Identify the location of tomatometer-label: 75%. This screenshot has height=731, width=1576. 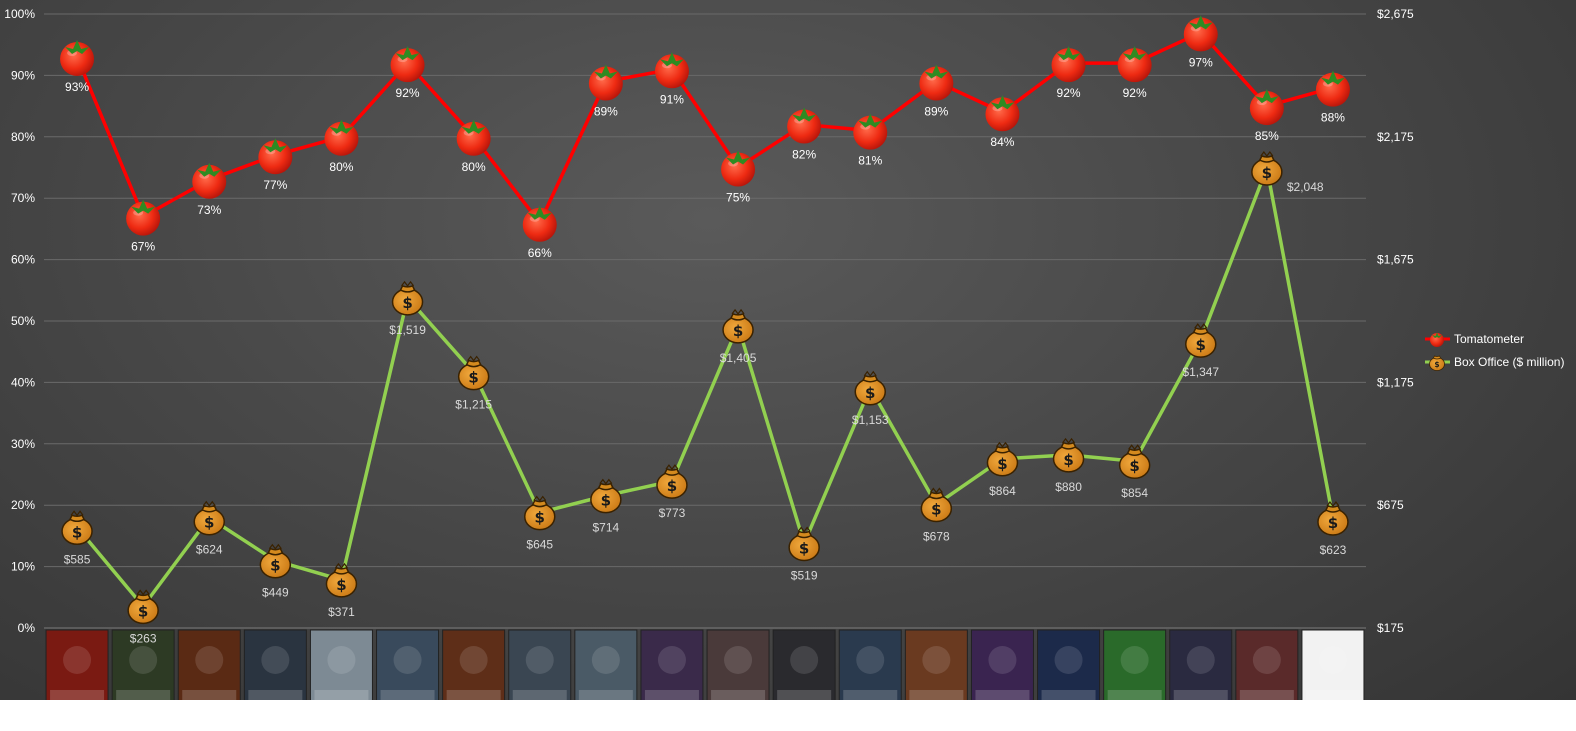
(738, 198).